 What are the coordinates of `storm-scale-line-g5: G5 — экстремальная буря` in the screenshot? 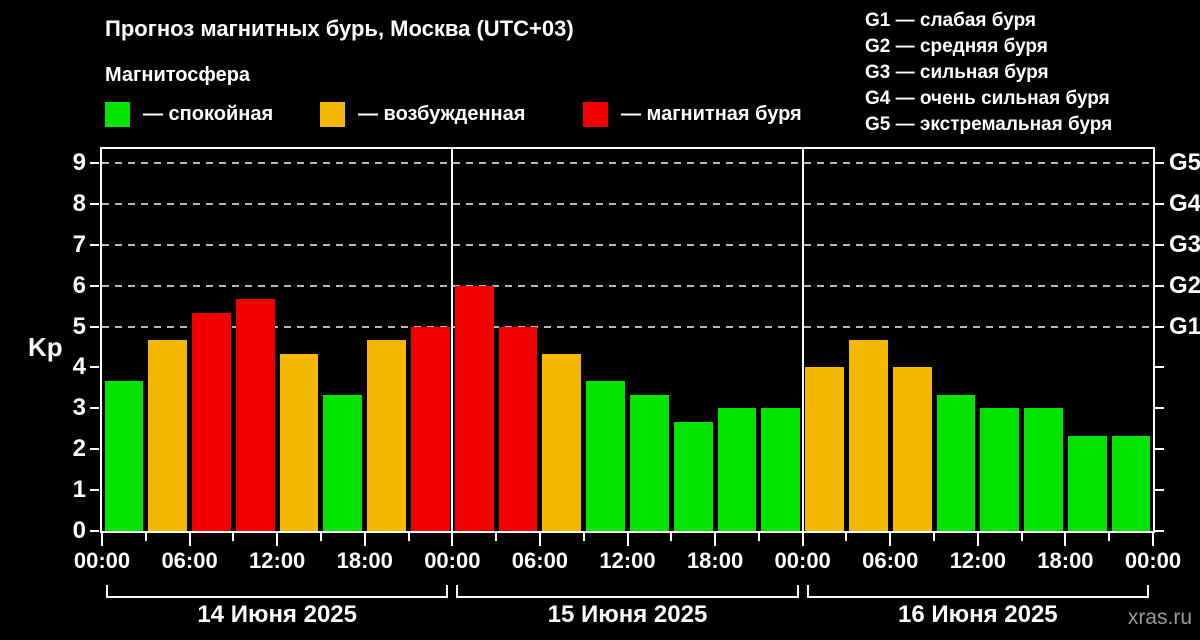 It's located at (989, 124).